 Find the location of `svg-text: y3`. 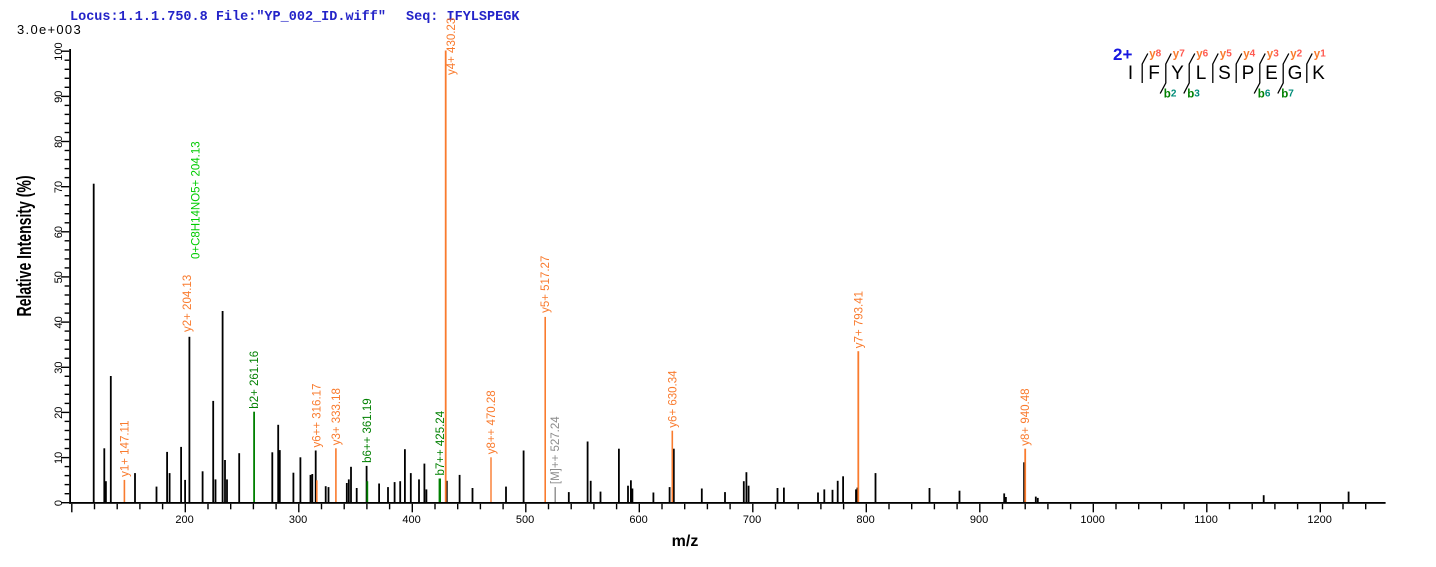

svg-text: y3 is located at coordinates (1273, 55).